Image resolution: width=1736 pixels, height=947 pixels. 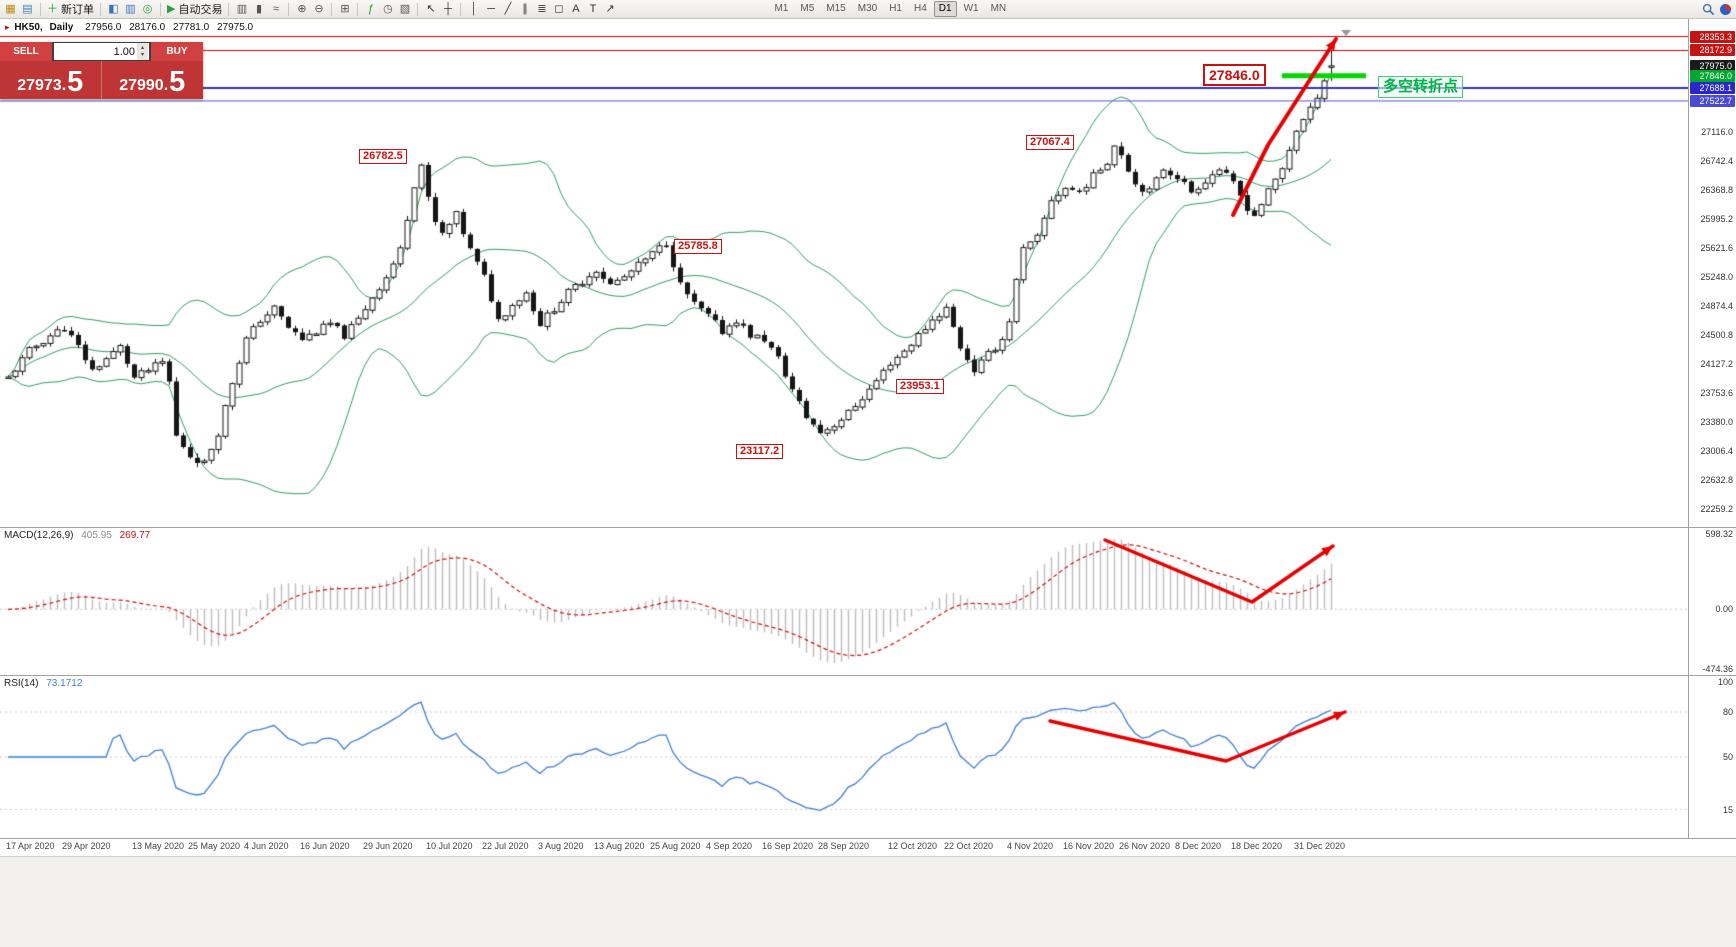 What do you see at coordinates (258, 9) in the screenshot?
I see `candlestick-chart-icon: ▮` at bounding box center [258, 9].